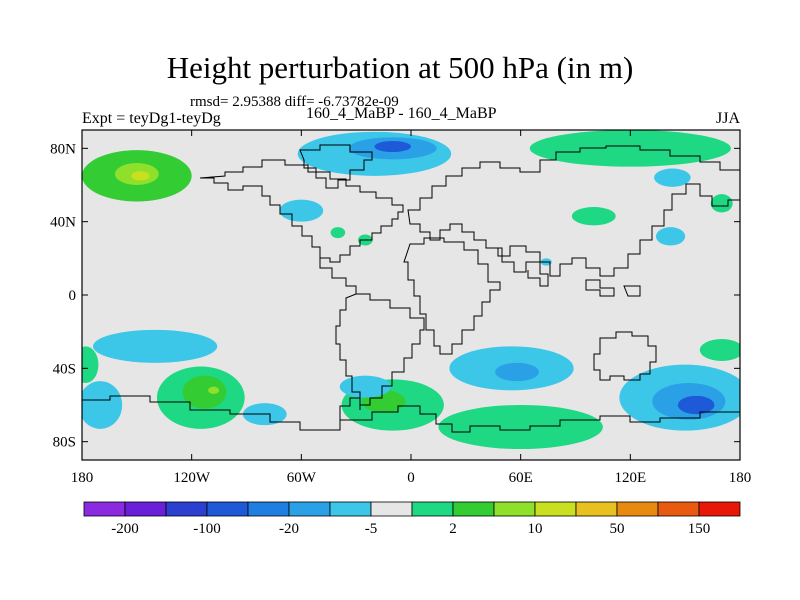  Describe the element at coordinates (719, 350) in the screenshot. I see `anomaly-s-pacific-east-high` at that location.